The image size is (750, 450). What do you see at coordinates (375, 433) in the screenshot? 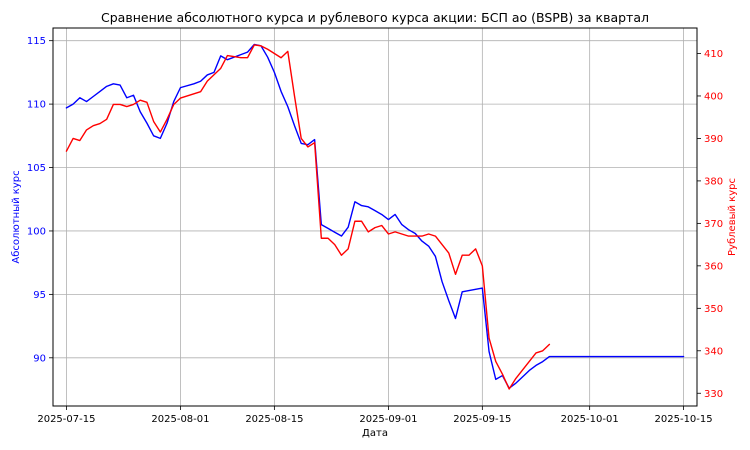
I see `x-axis-label: Дата` at bounding box center [375, 433].